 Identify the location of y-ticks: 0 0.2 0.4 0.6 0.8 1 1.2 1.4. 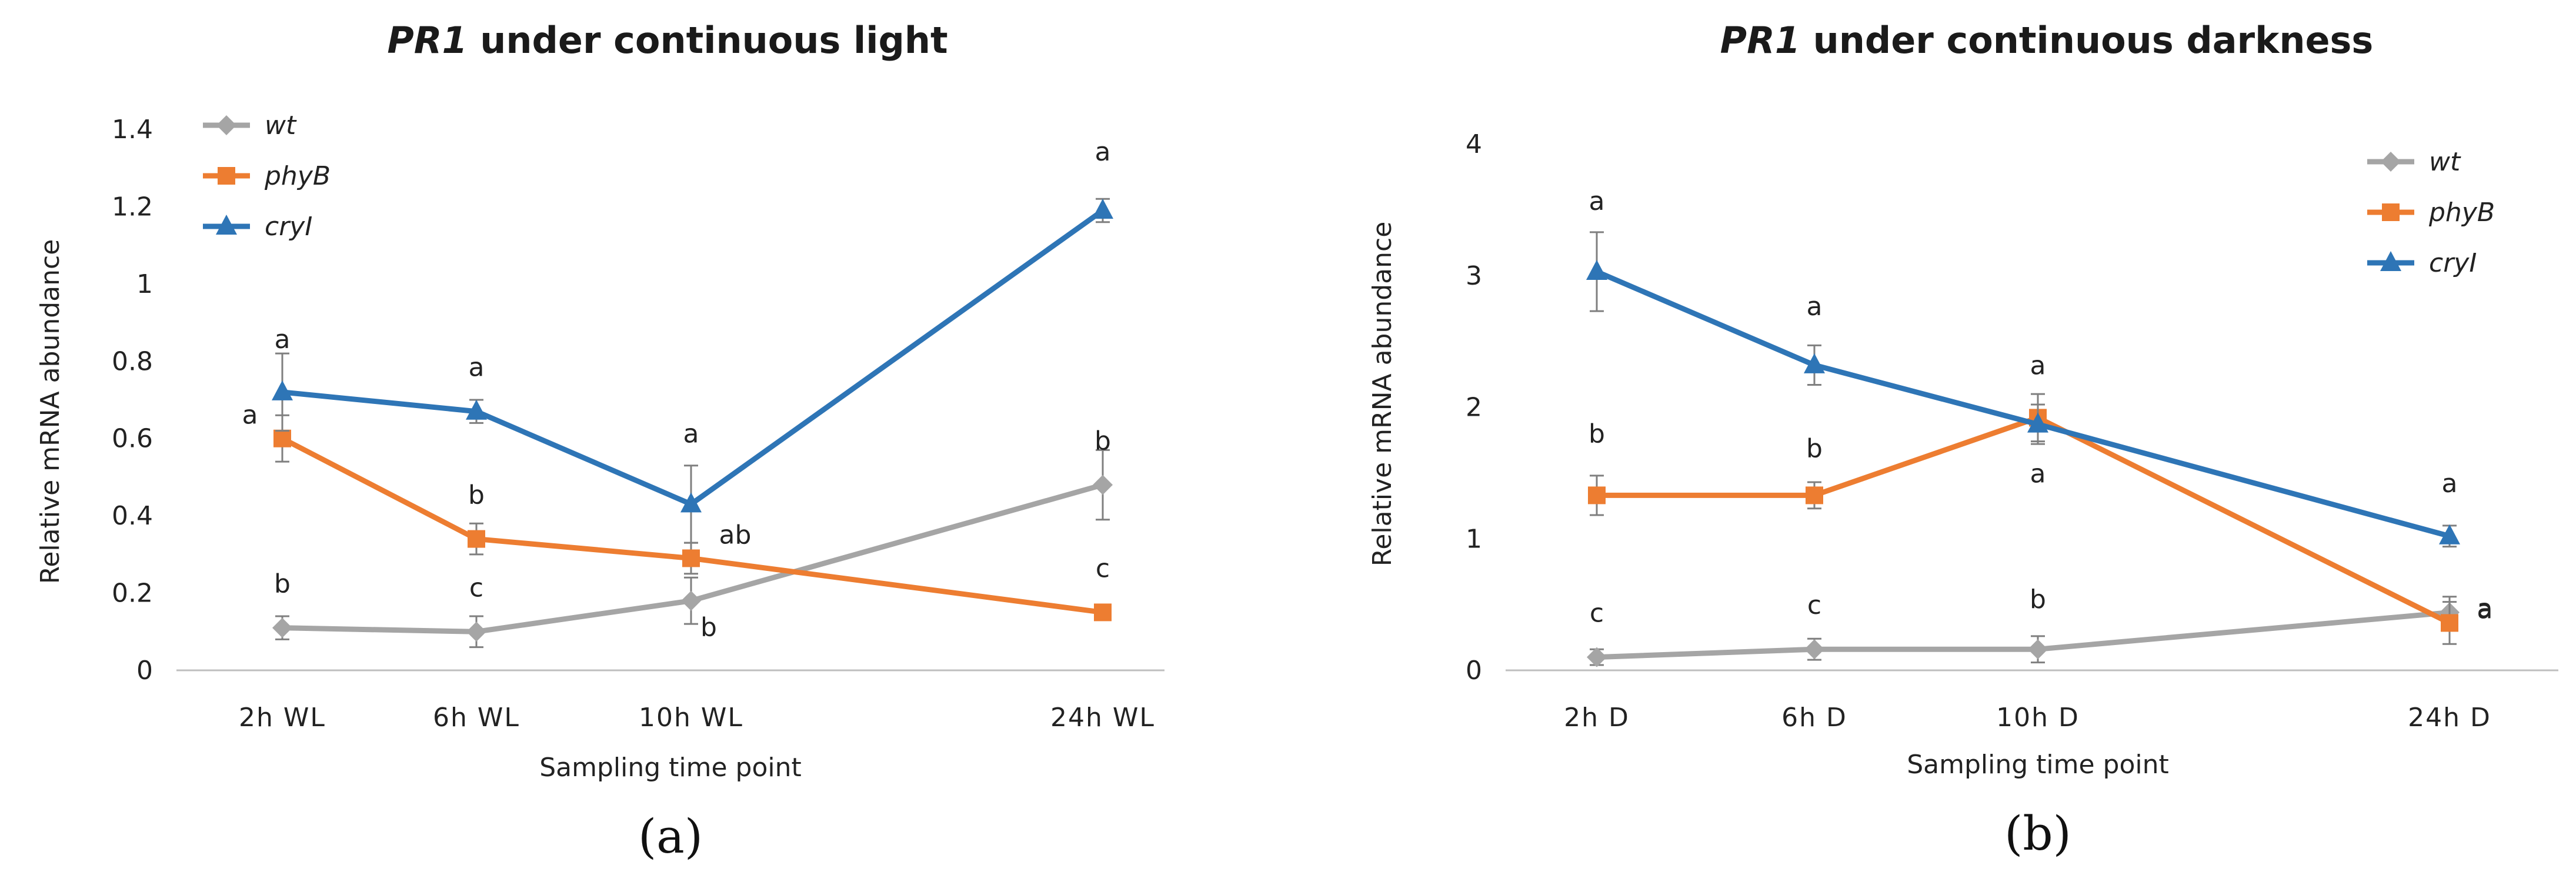
(132, 400).